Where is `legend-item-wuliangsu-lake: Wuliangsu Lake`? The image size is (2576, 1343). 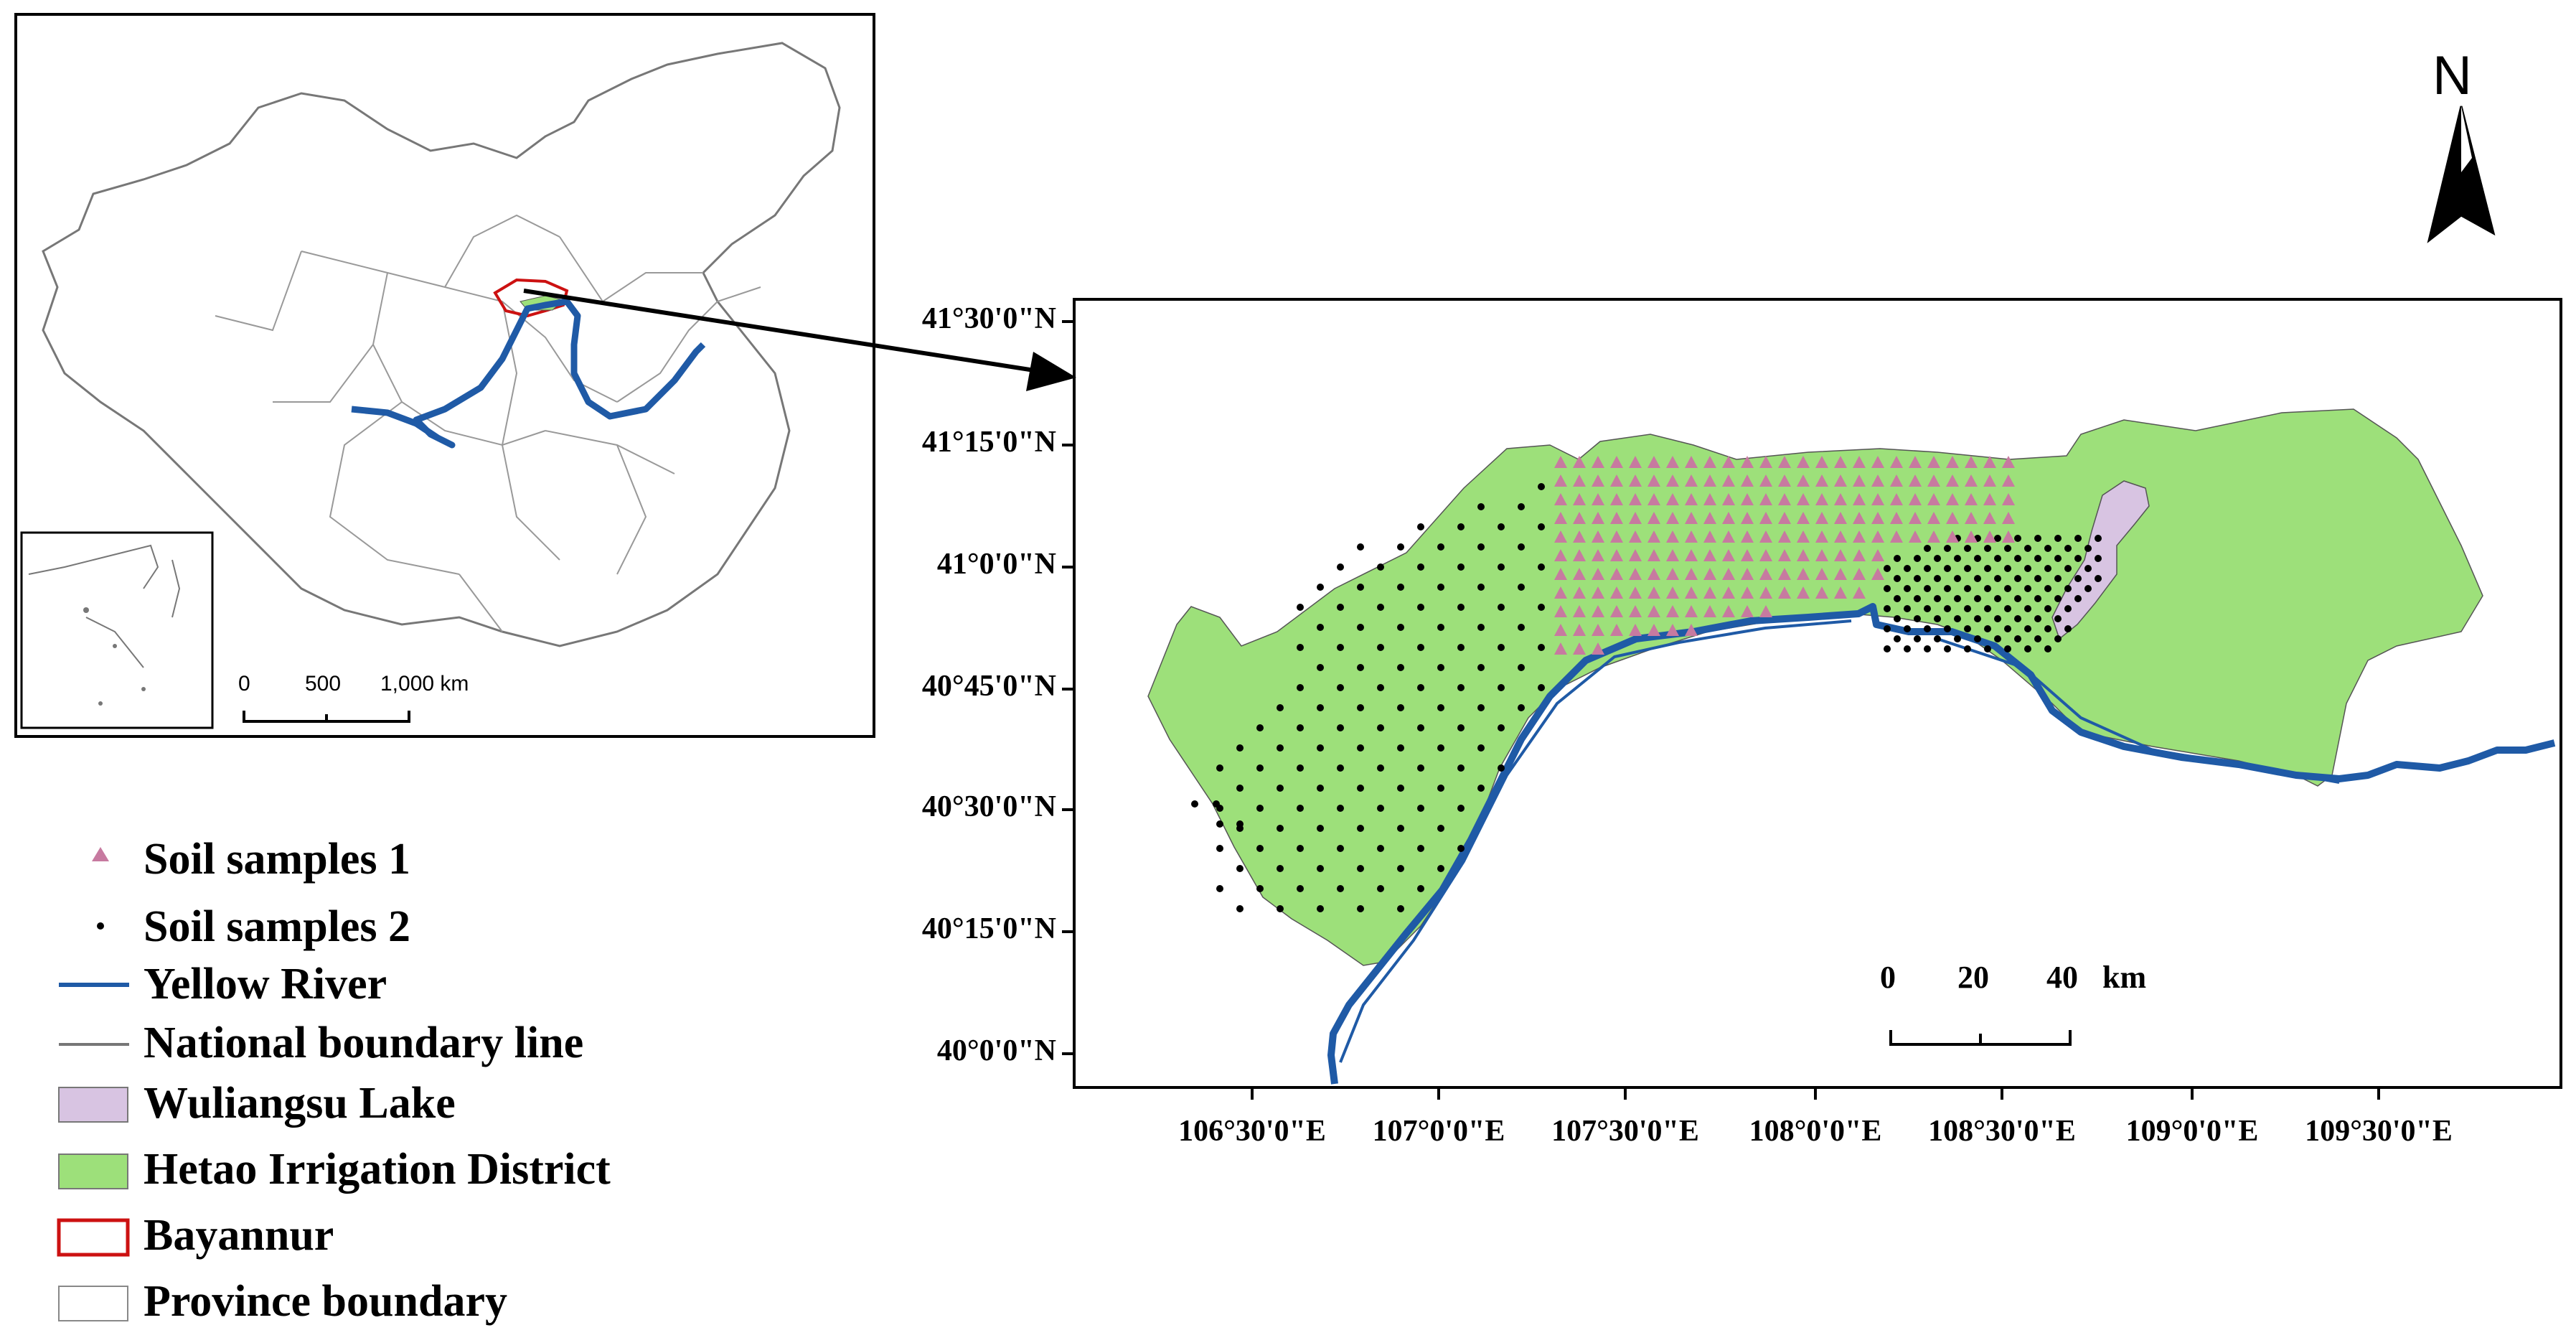 legend-item-wuliangsu-lake: Wuliangsu Lake is located at coordinates (380, 1102).